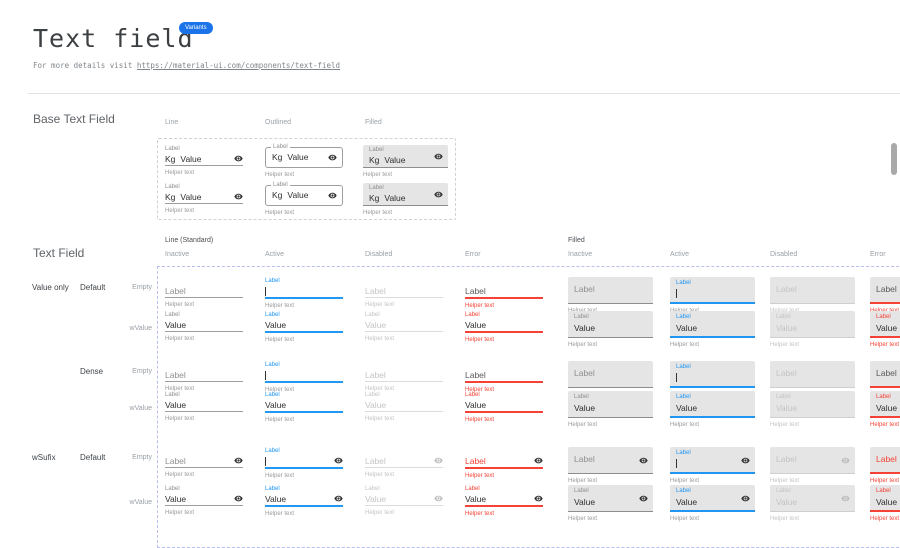 The image size is (900, 548). What do you see at coordinates (304, 463) in the screenshot?
I see `text-field-line-active: Label Helper text` at bounding box center [304, 463].